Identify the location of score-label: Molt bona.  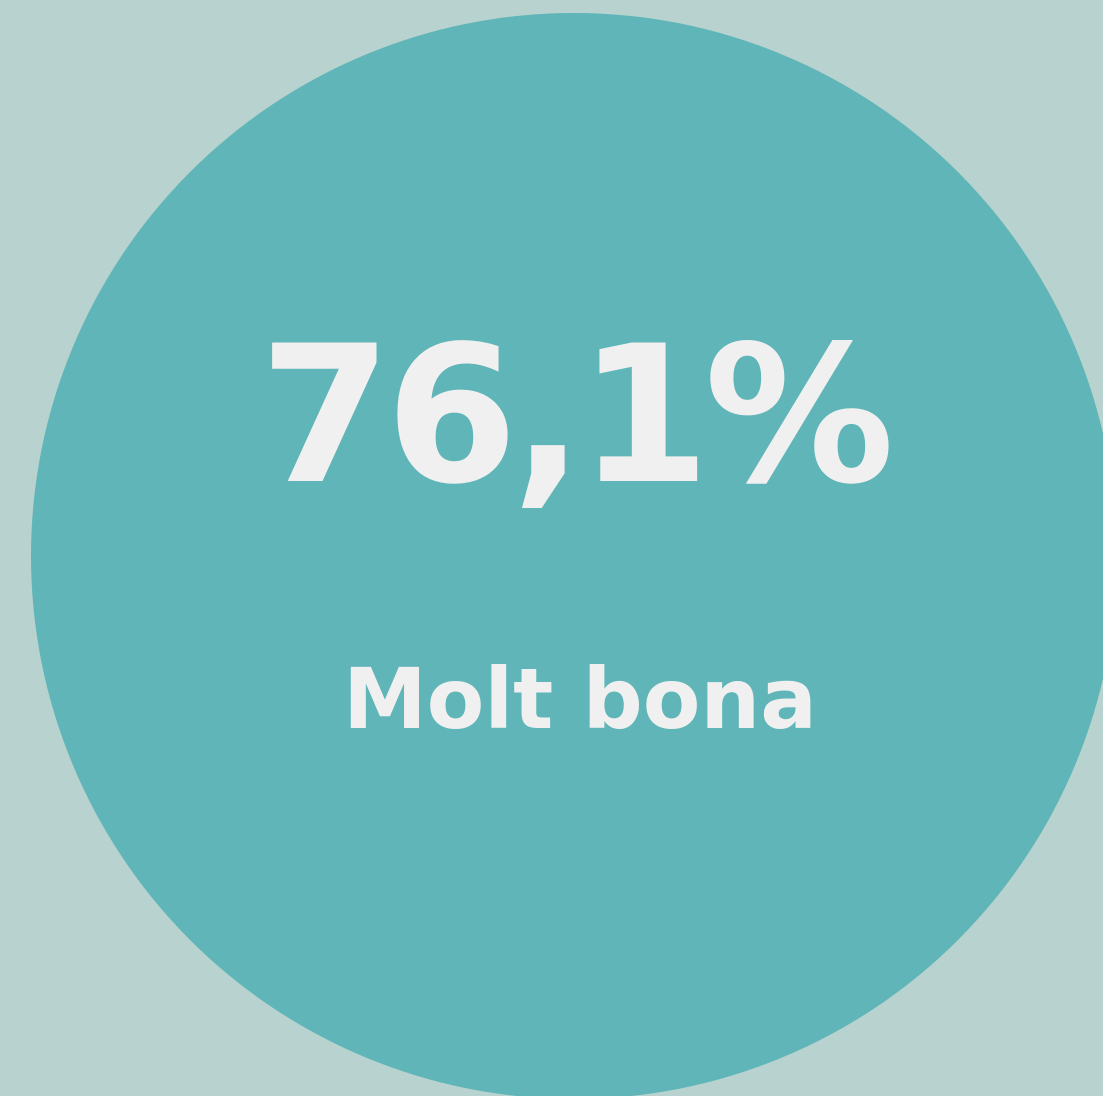
(580, 699).